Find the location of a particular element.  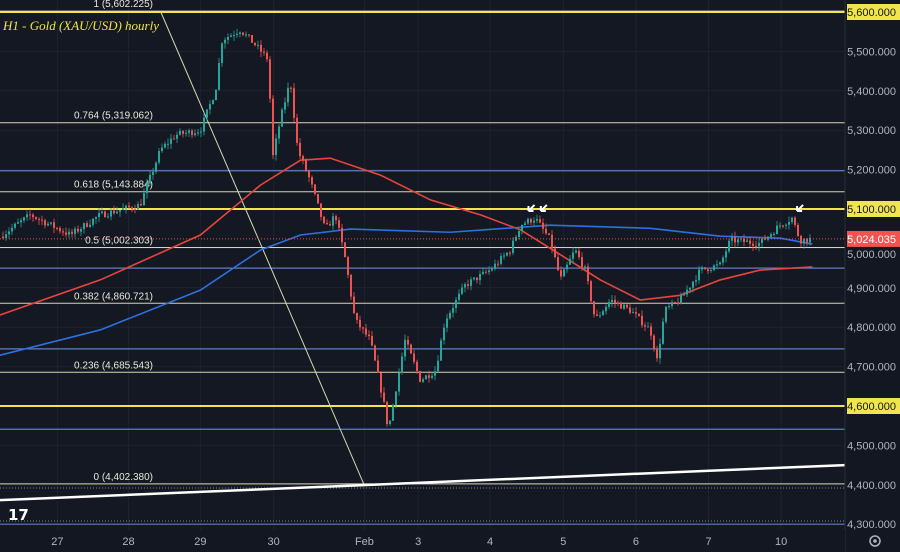

gear-icon is located at coordinates (875, 541).